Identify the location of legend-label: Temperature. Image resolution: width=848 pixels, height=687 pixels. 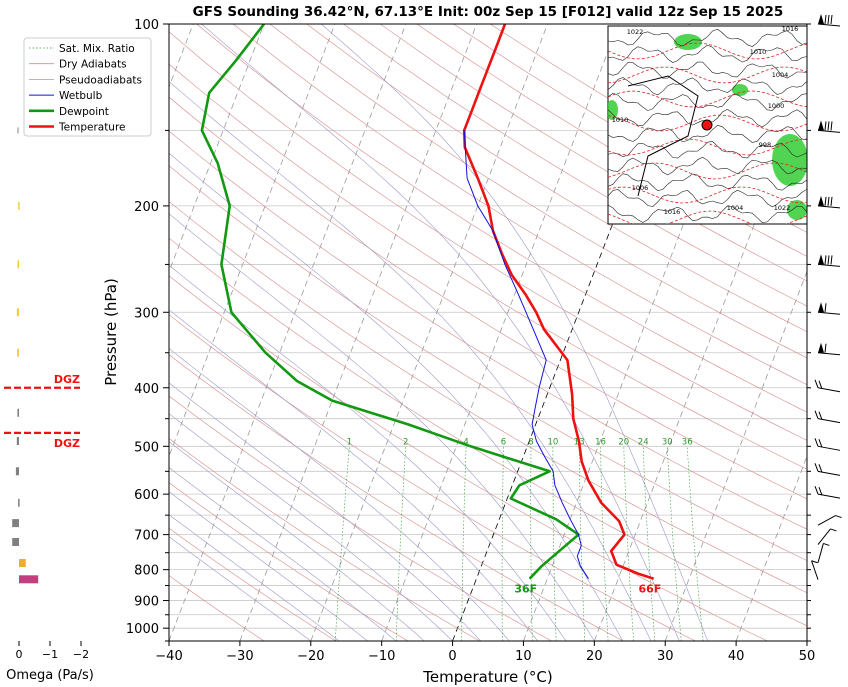
(92, 128).